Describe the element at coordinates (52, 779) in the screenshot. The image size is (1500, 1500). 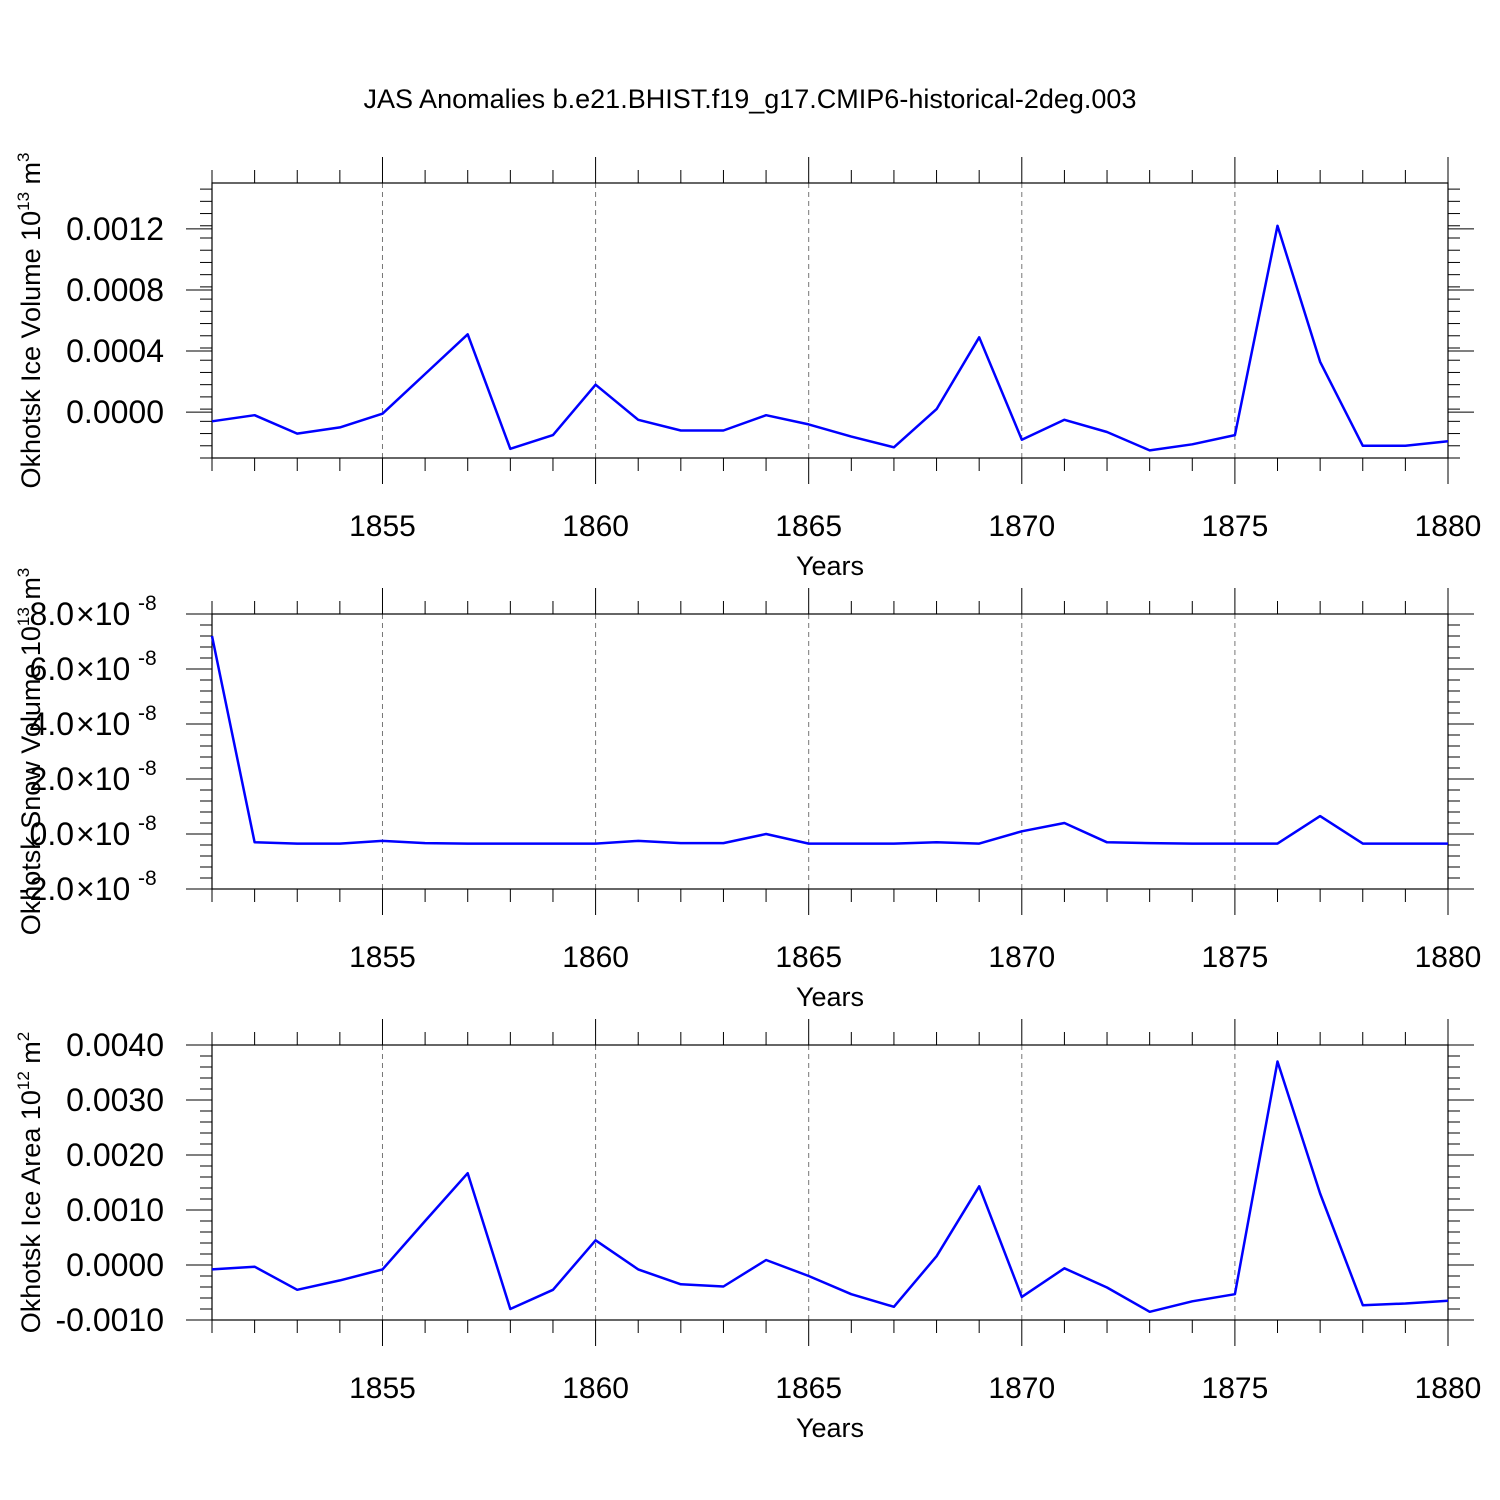
I see `y-tick-label: 2.0` at that location.